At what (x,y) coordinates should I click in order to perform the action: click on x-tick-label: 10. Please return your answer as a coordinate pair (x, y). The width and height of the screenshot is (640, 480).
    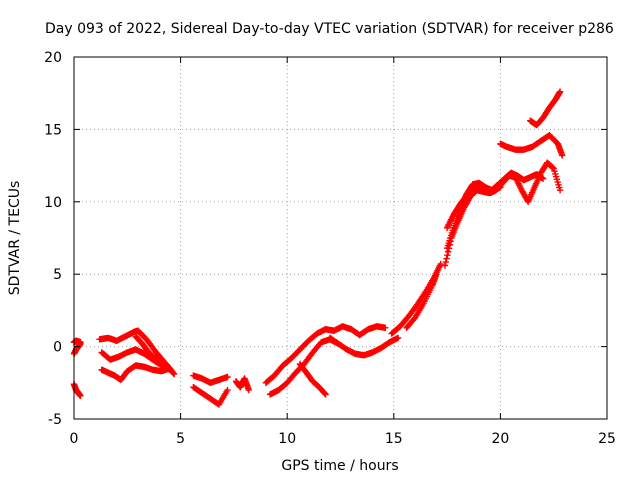
    Looking at the image, I should click on (287, 439).